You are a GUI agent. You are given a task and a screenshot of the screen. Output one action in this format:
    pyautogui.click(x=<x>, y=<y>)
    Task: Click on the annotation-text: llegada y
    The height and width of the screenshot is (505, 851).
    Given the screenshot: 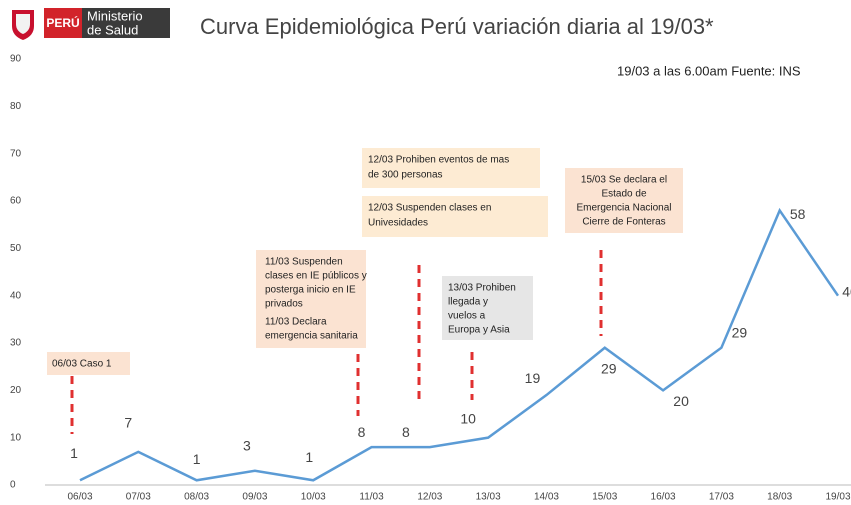 What is the action you would take?
    pyautogui.click(x=468, y=302)
    